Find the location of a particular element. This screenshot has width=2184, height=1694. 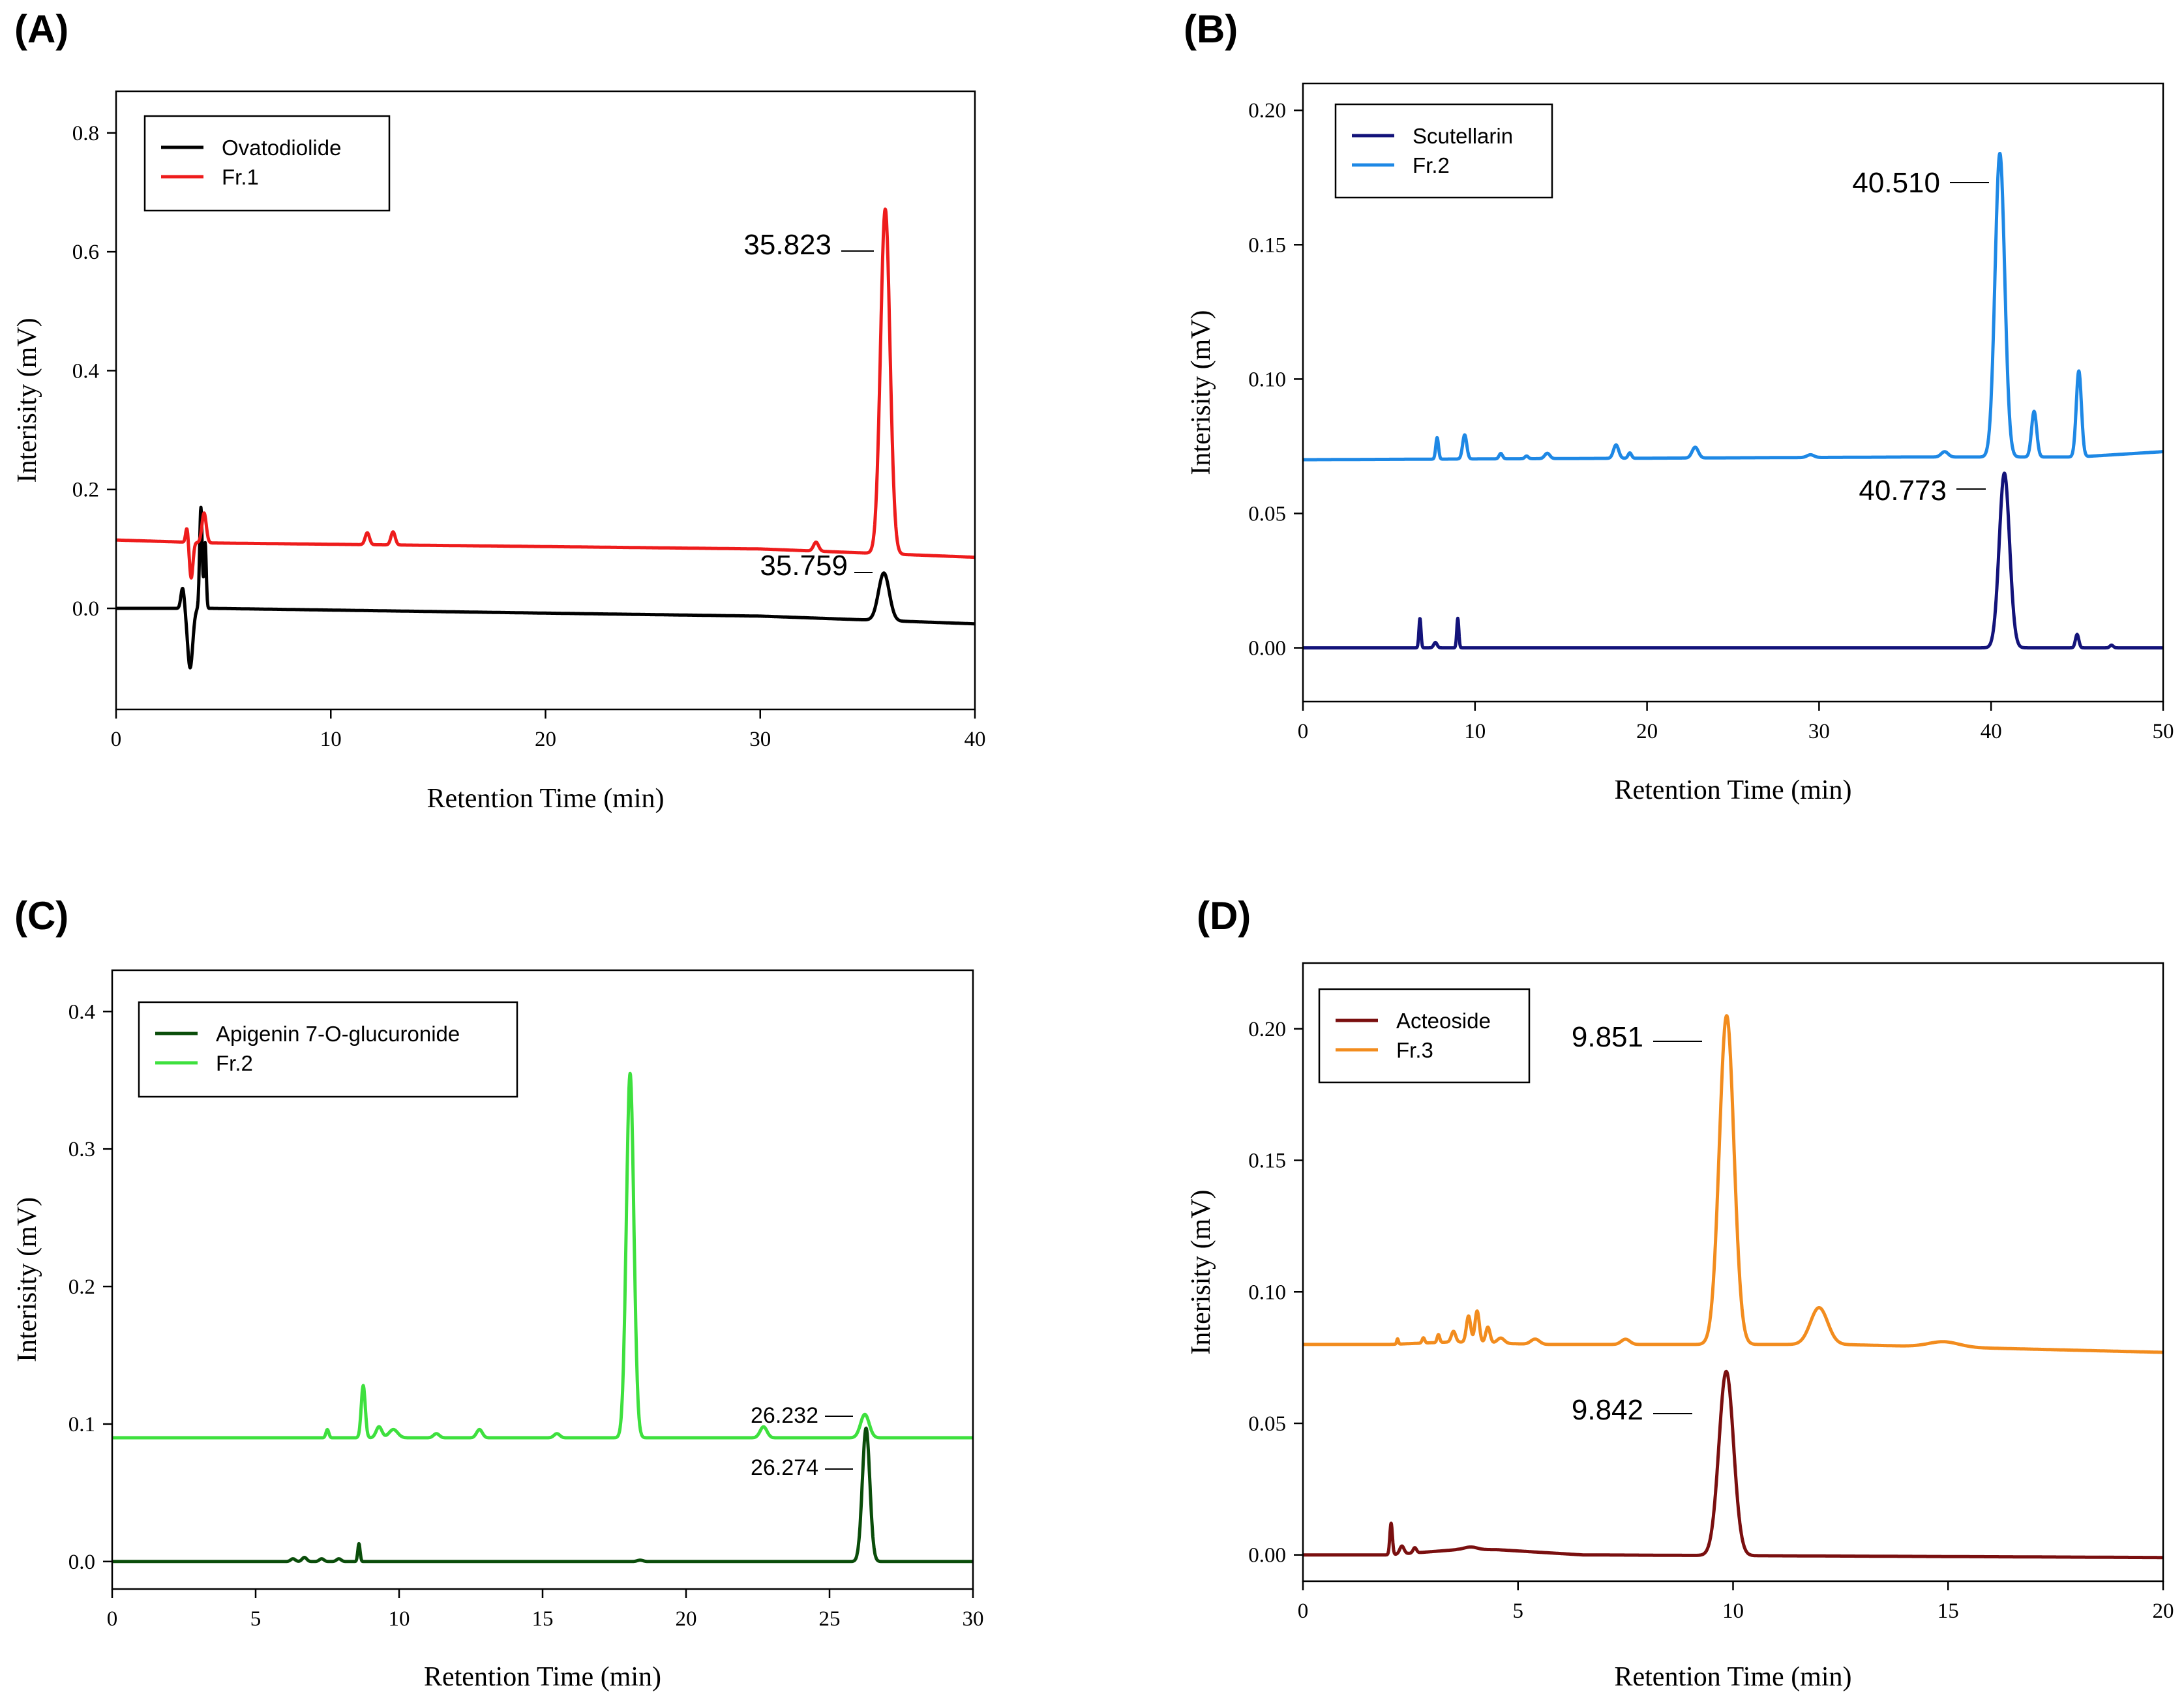

peak-label: 40.773 is located at coordinates (1903, 491).